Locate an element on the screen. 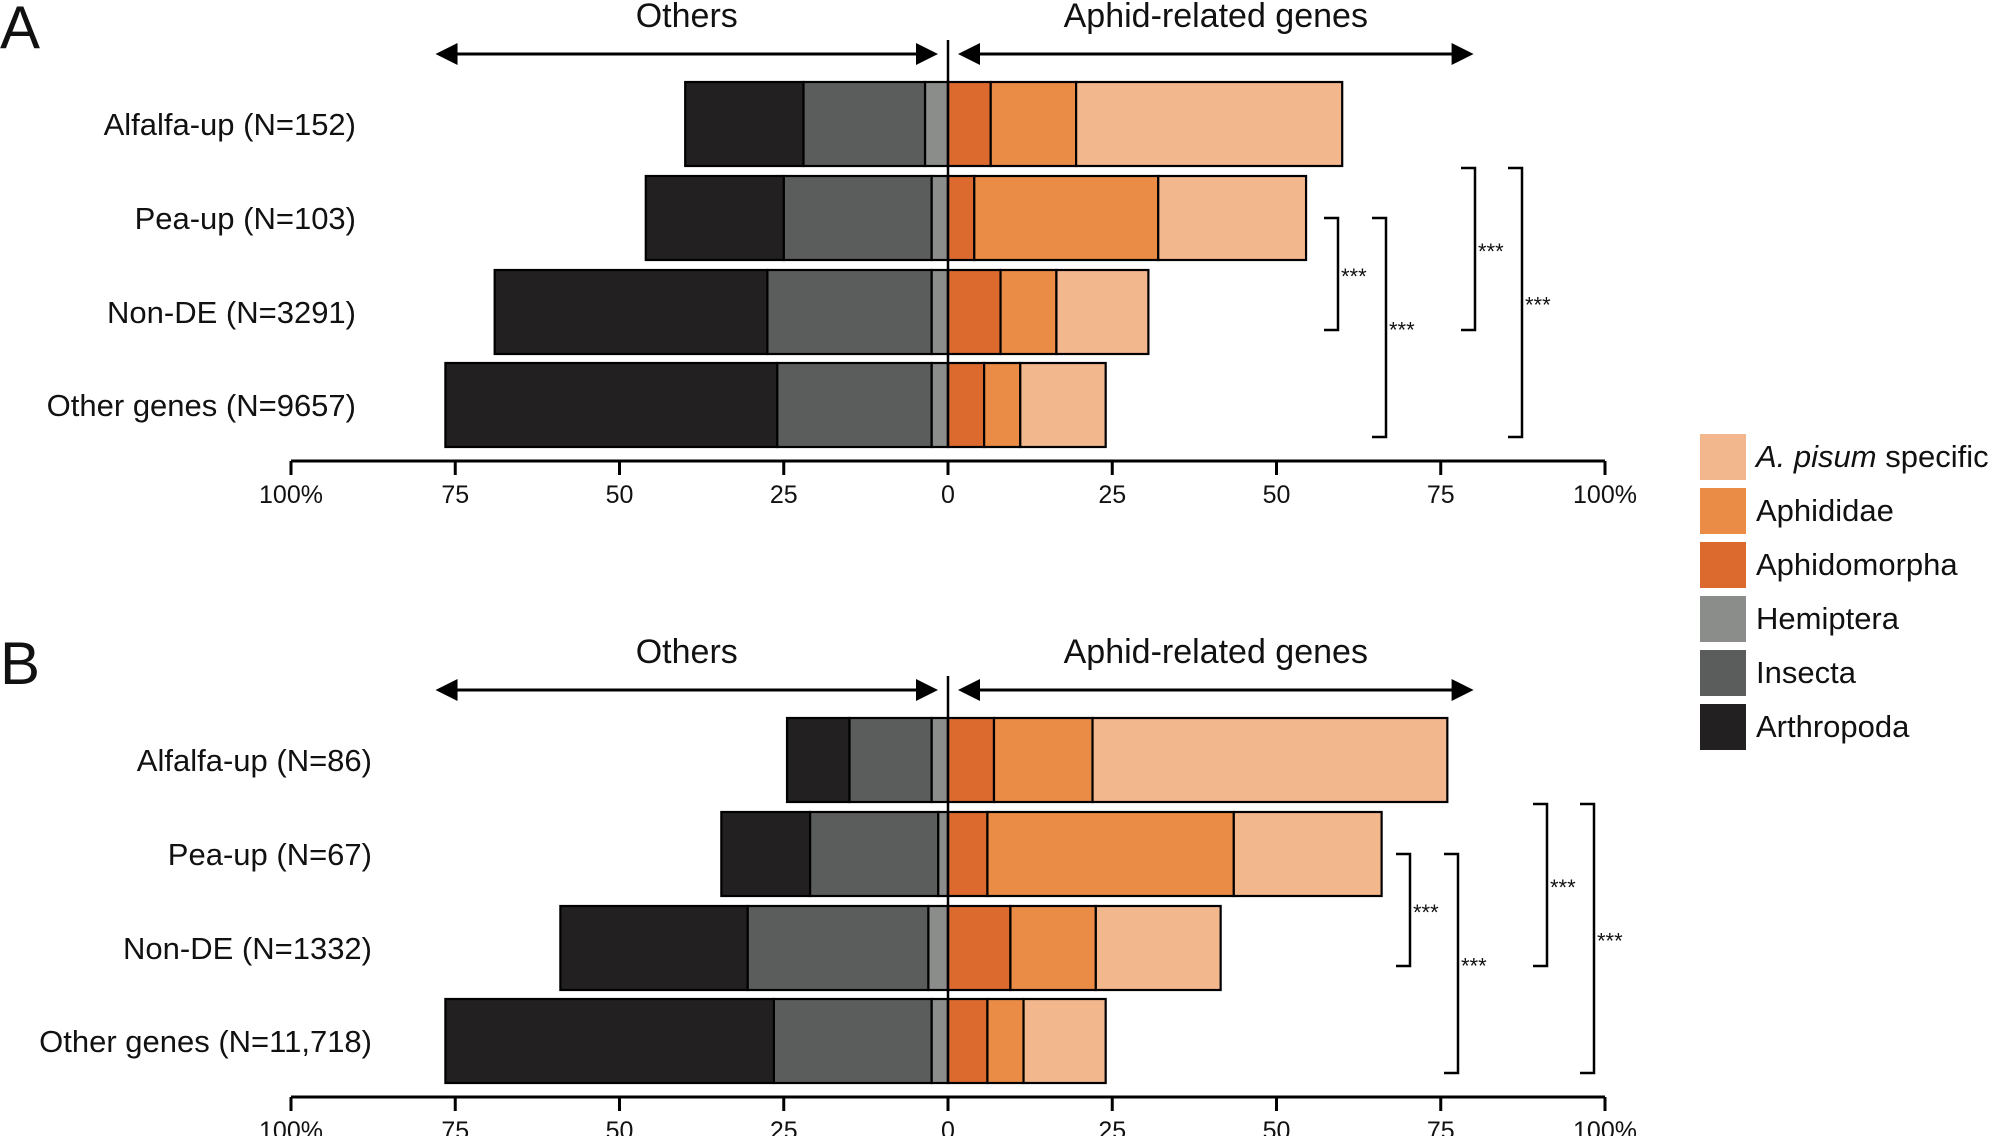 The width and height of the screenshot is (2008, 1136). category-label: Other genes (N=9657) is located at coordinates (201, 405).